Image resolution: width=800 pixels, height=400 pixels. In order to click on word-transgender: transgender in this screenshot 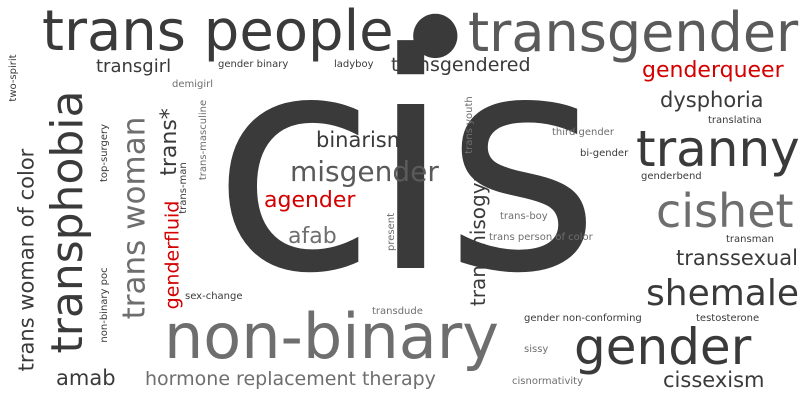, I will do `click(633, 32)`.